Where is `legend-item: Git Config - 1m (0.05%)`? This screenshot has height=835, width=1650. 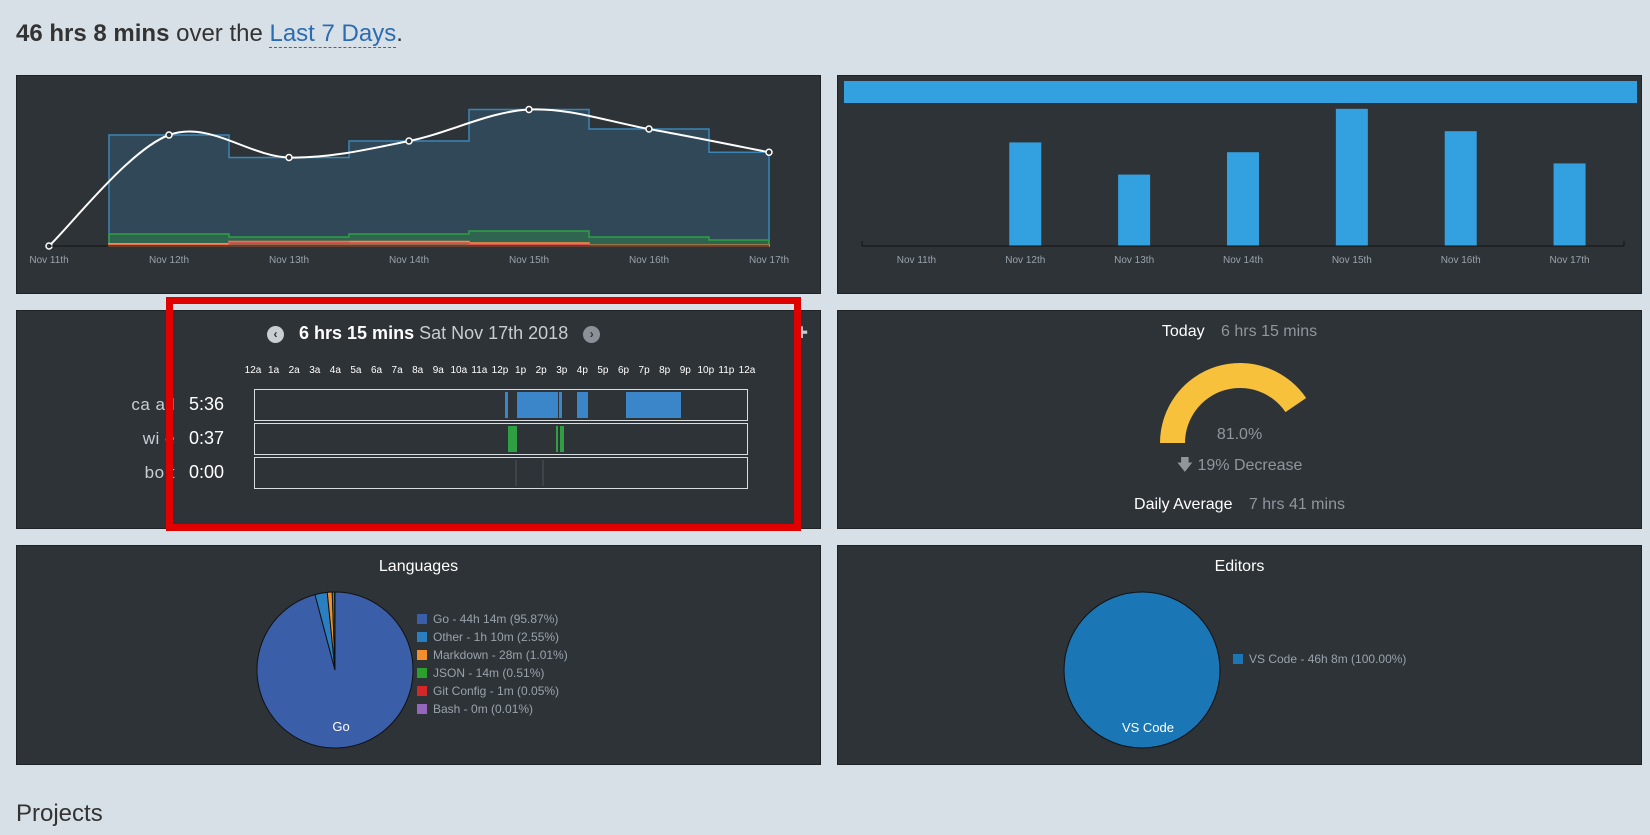
legend-item: Git Config - 1m (0.05%) is located at coordinates (492, 691).